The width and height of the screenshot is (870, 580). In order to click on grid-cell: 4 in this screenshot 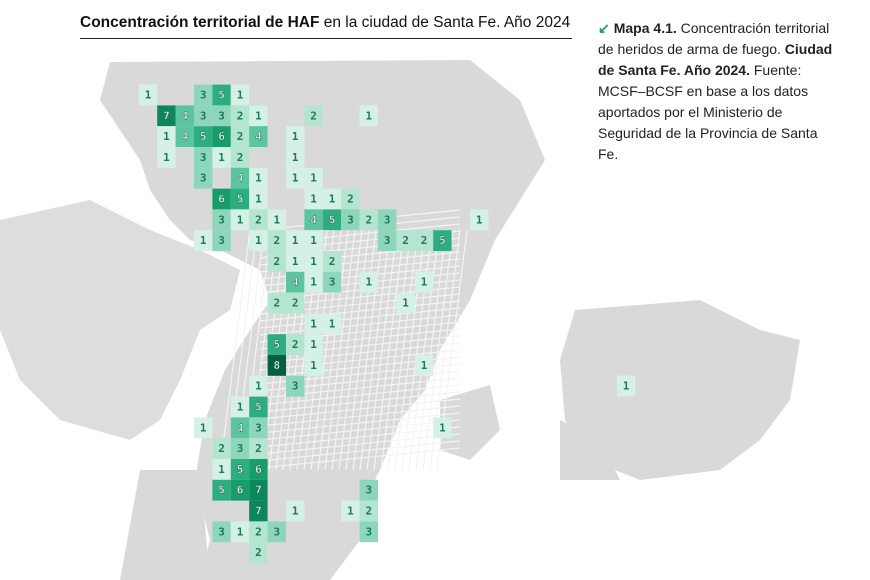, I will do `click(313, 220)`.